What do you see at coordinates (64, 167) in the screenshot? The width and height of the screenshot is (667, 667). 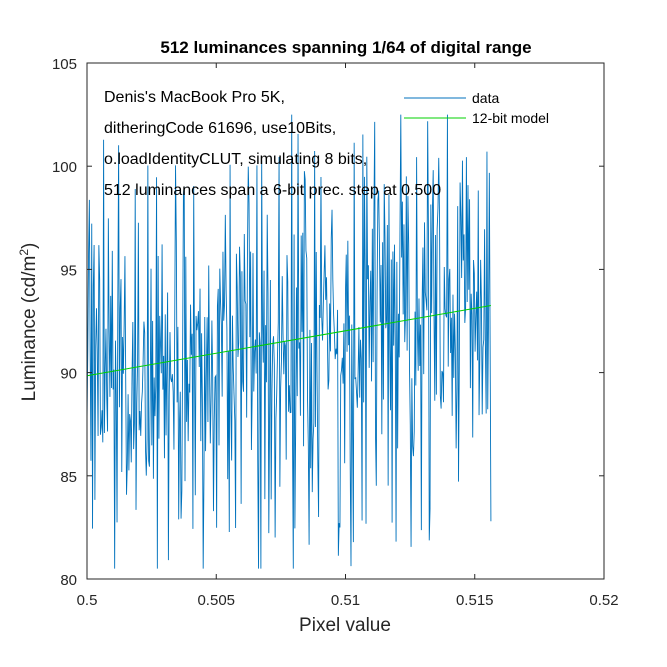 I see `y-tick-label: 100` at bounding box center [64, 167].